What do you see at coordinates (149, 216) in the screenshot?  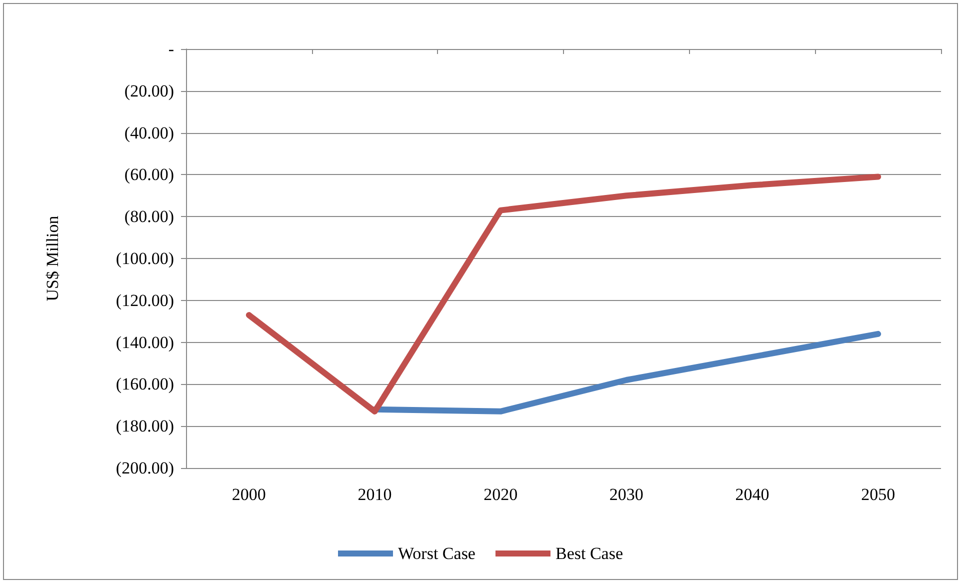 I see `y-tick-label: (80.00)` at bounding box center [149, 216].